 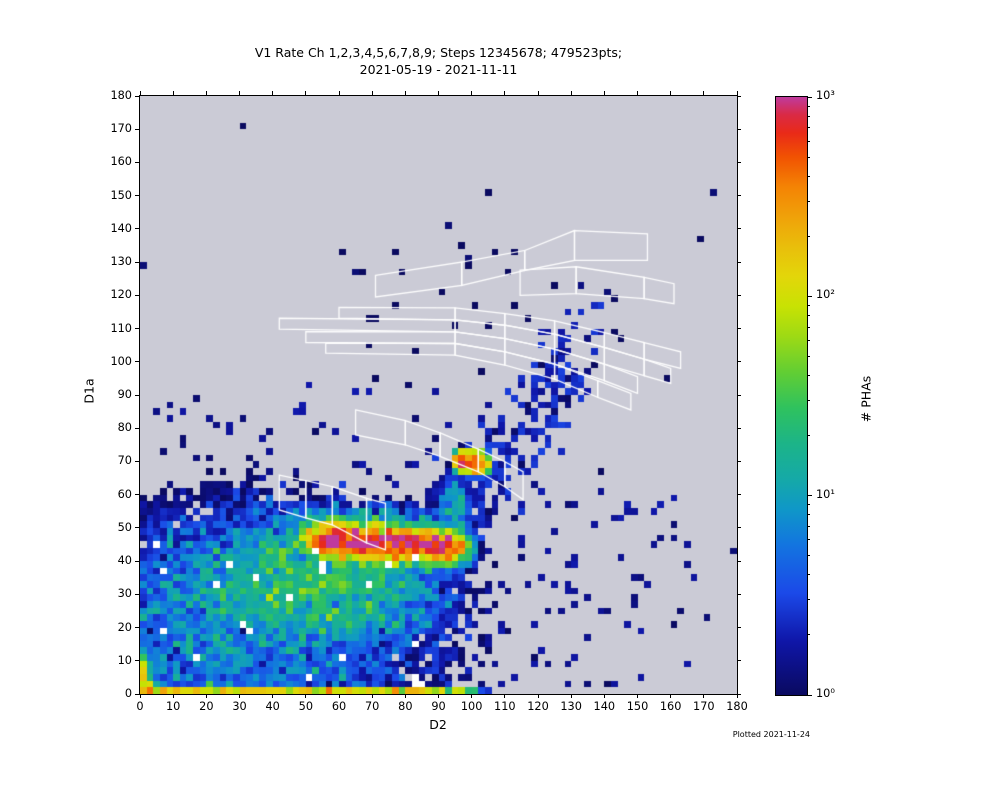 What do you see at coordinates (825, 494) in the screenshot?
I see `colorbar-tick-label: 10¹` at bounding box center [825, 494].